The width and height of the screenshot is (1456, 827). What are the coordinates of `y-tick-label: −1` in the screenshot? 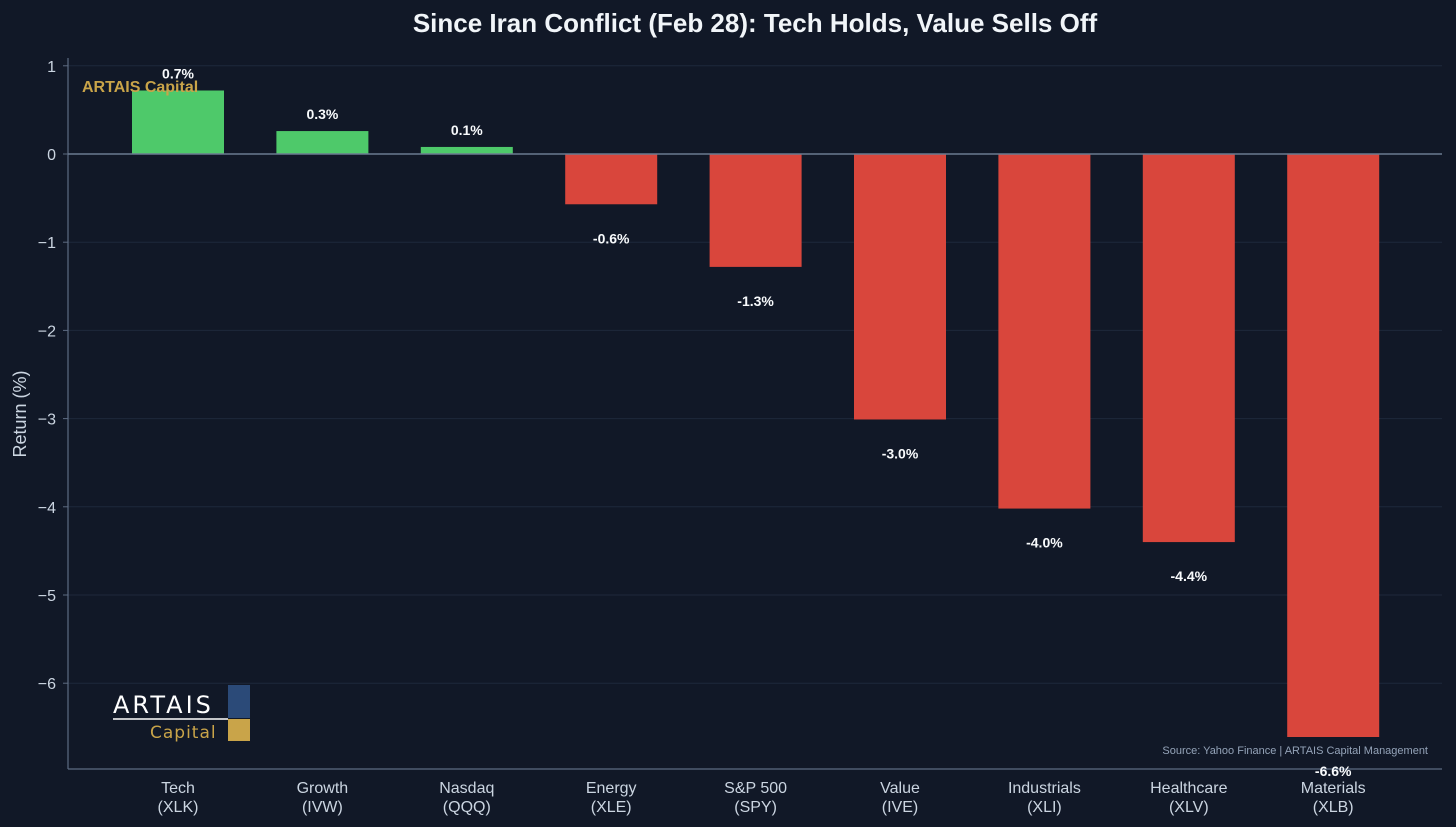 It's located at (47, 243).